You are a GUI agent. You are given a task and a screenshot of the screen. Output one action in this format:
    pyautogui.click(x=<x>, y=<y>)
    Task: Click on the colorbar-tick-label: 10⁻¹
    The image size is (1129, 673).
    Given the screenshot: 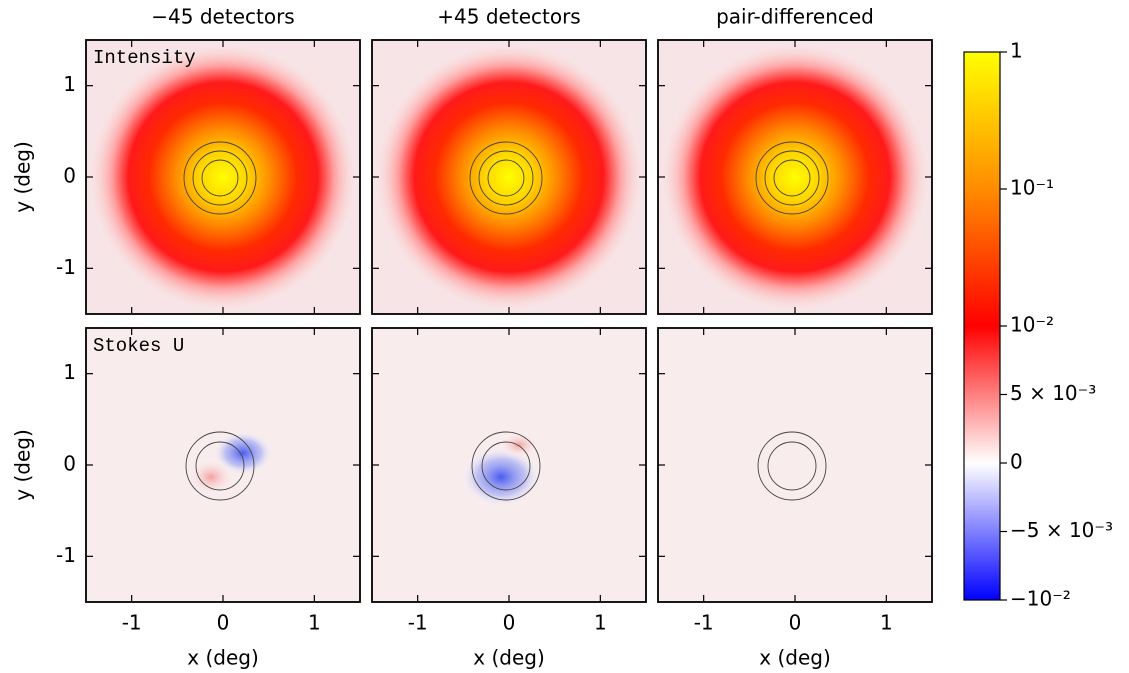 What is the action you would take?
    pyautogui.click(x=1032, y=188)
    